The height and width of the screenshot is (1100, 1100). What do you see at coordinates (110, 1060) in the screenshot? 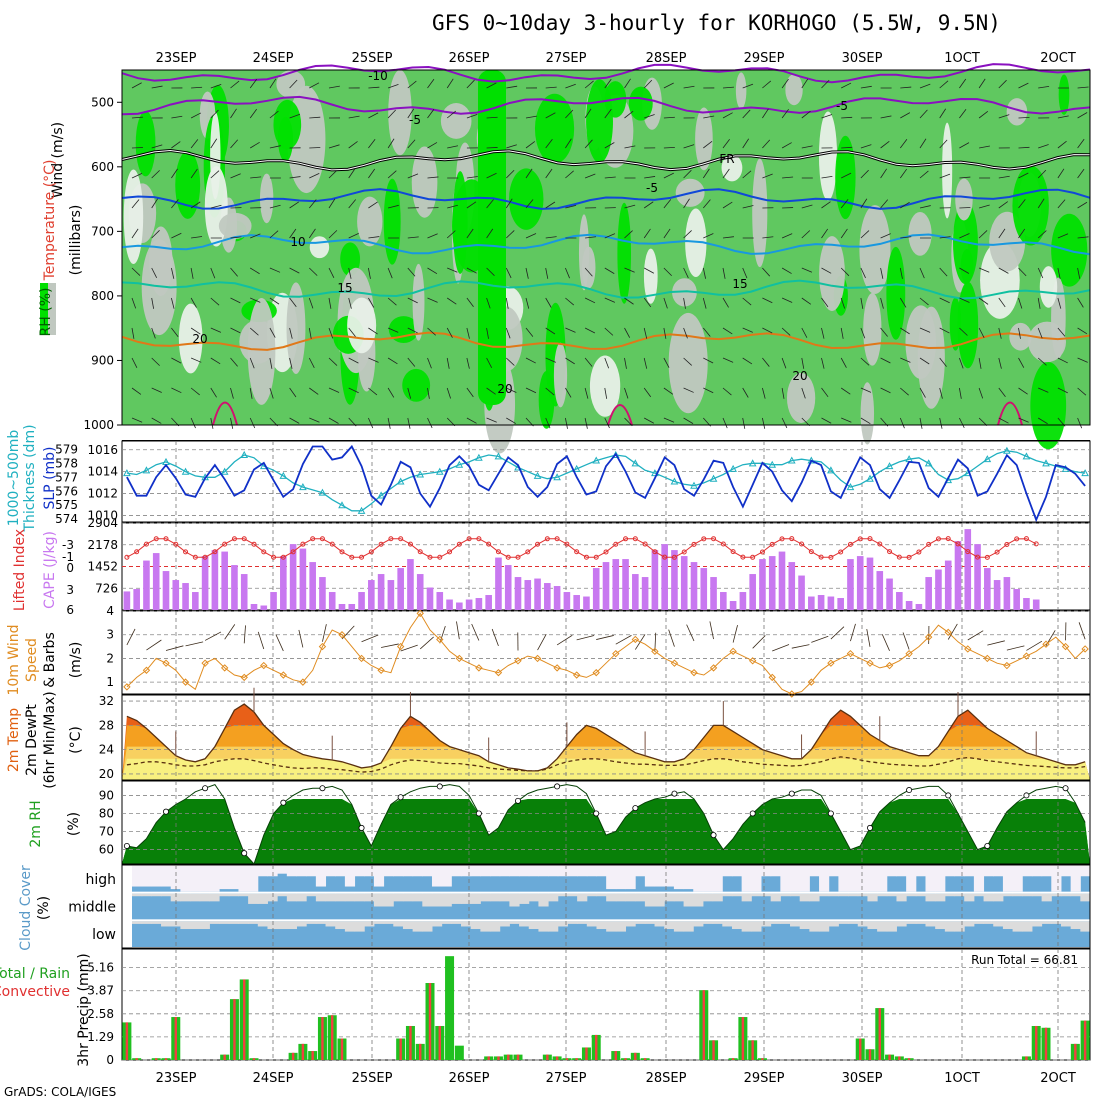
I see `precip-tick-label: 0` at bounding box center [110, 1060].